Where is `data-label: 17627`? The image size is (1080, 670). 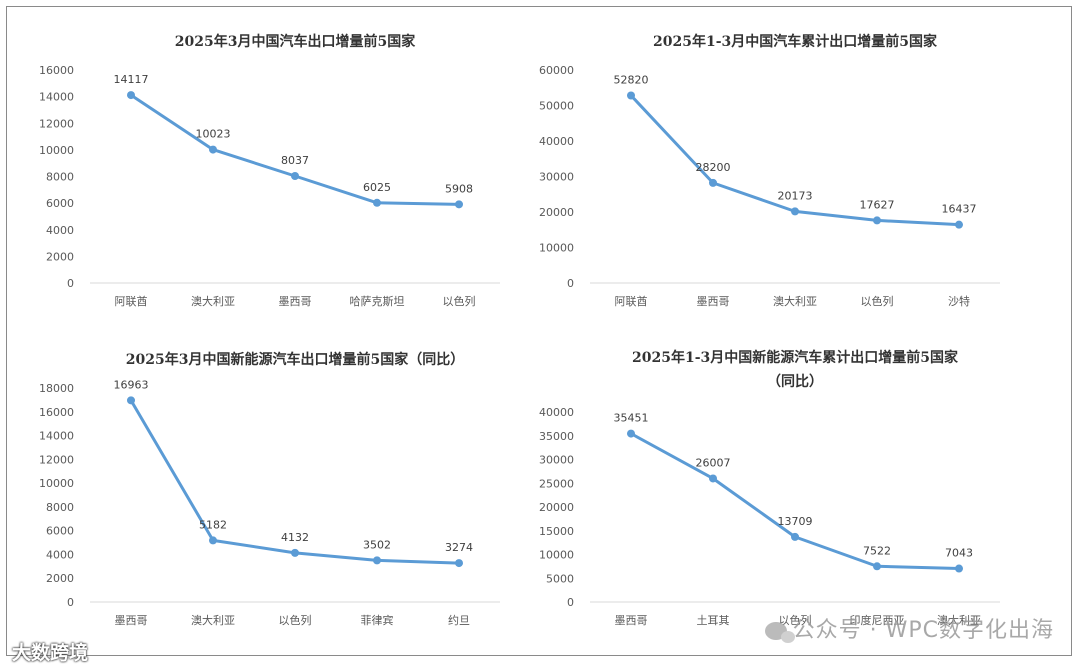
data-label: 17627 is located at coordinates (877, 204).